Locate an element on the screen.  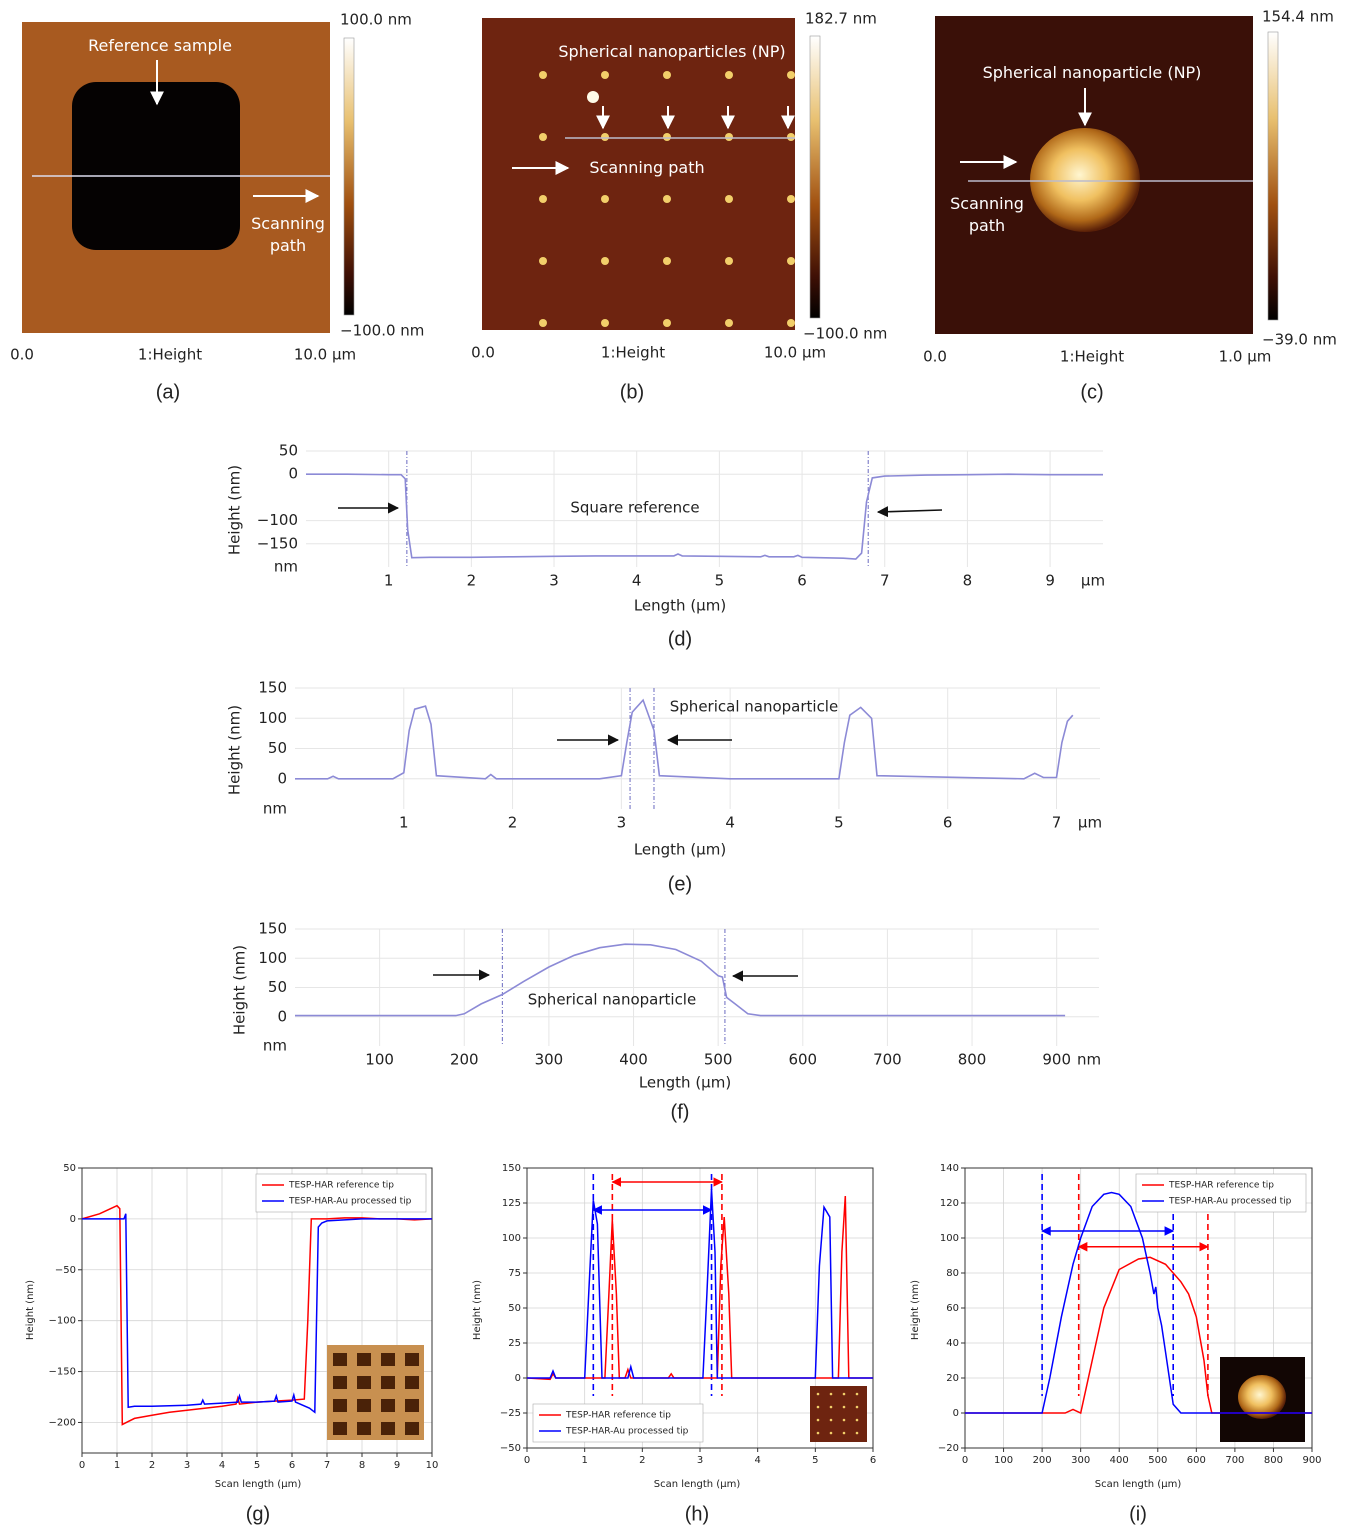
x-axis-title: Scan length (μm) is located at coordinates (258, 1484).